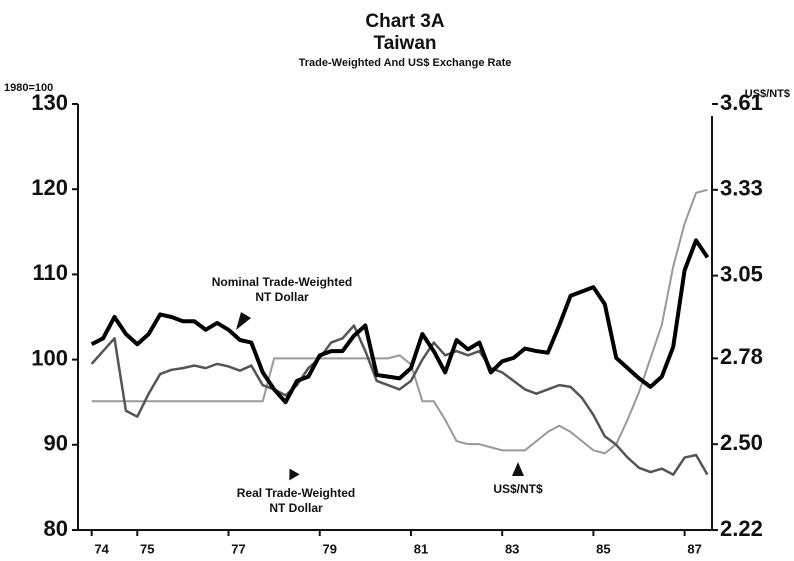  What do you see at coordinates (101, 548) in the screenshot?
I see `x-tick-label: 74` at bounding box center [101, 548].